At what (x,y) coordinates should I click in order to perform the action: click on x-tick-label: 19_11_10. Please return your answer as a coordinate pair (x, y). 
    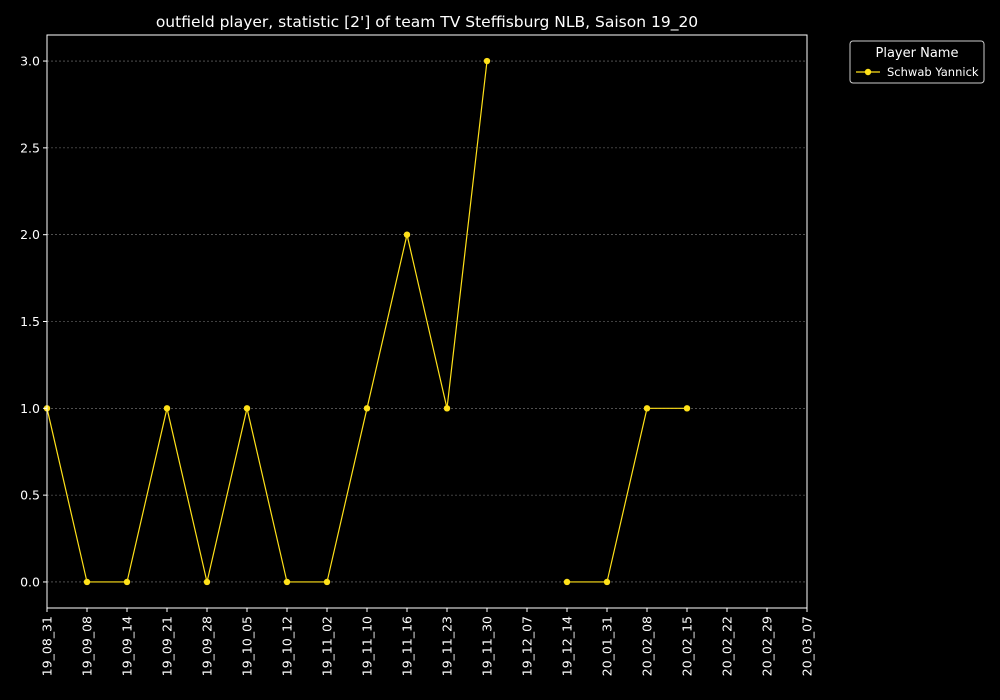
    Looking at the image, I should click on (367, 646).